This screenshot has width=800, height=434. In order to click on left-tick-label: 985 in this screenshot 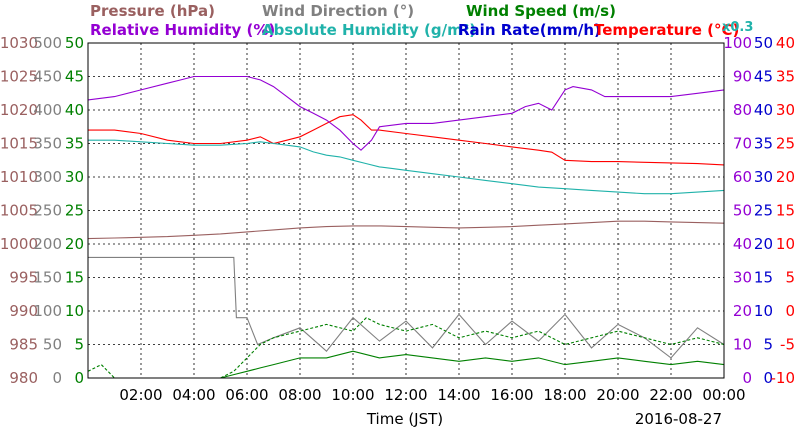, I will do `click(23, 345)`.